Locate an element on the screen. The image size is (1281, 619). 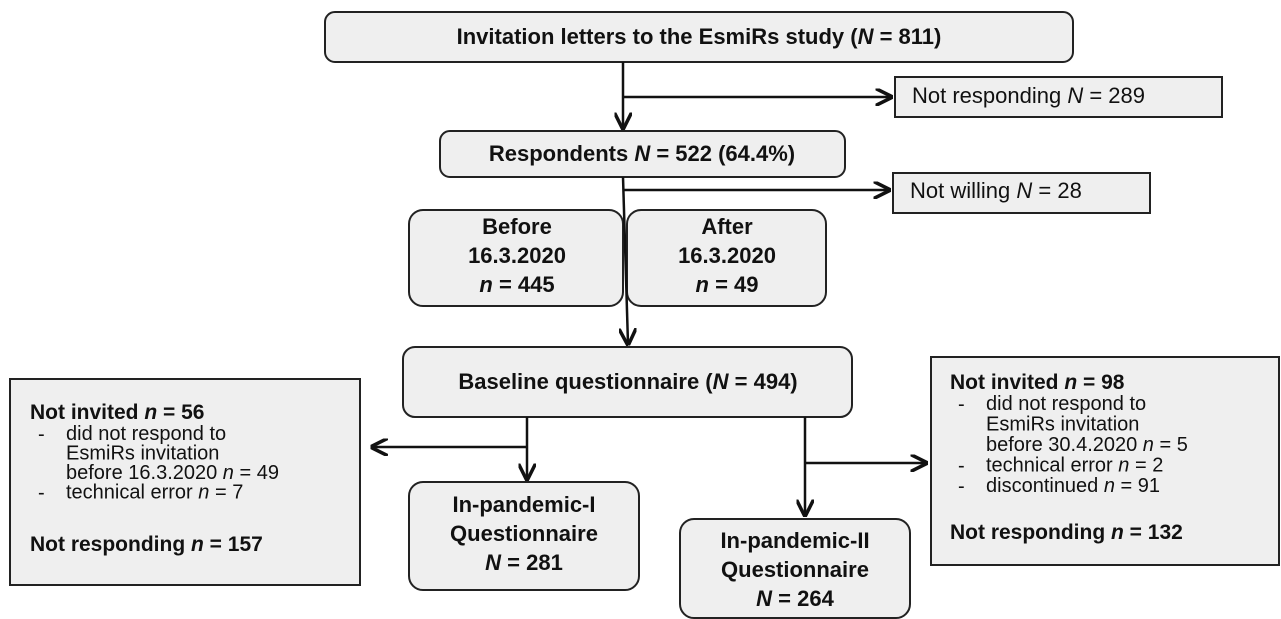
text-segment: = 494) is located at coordinates (763, 381).